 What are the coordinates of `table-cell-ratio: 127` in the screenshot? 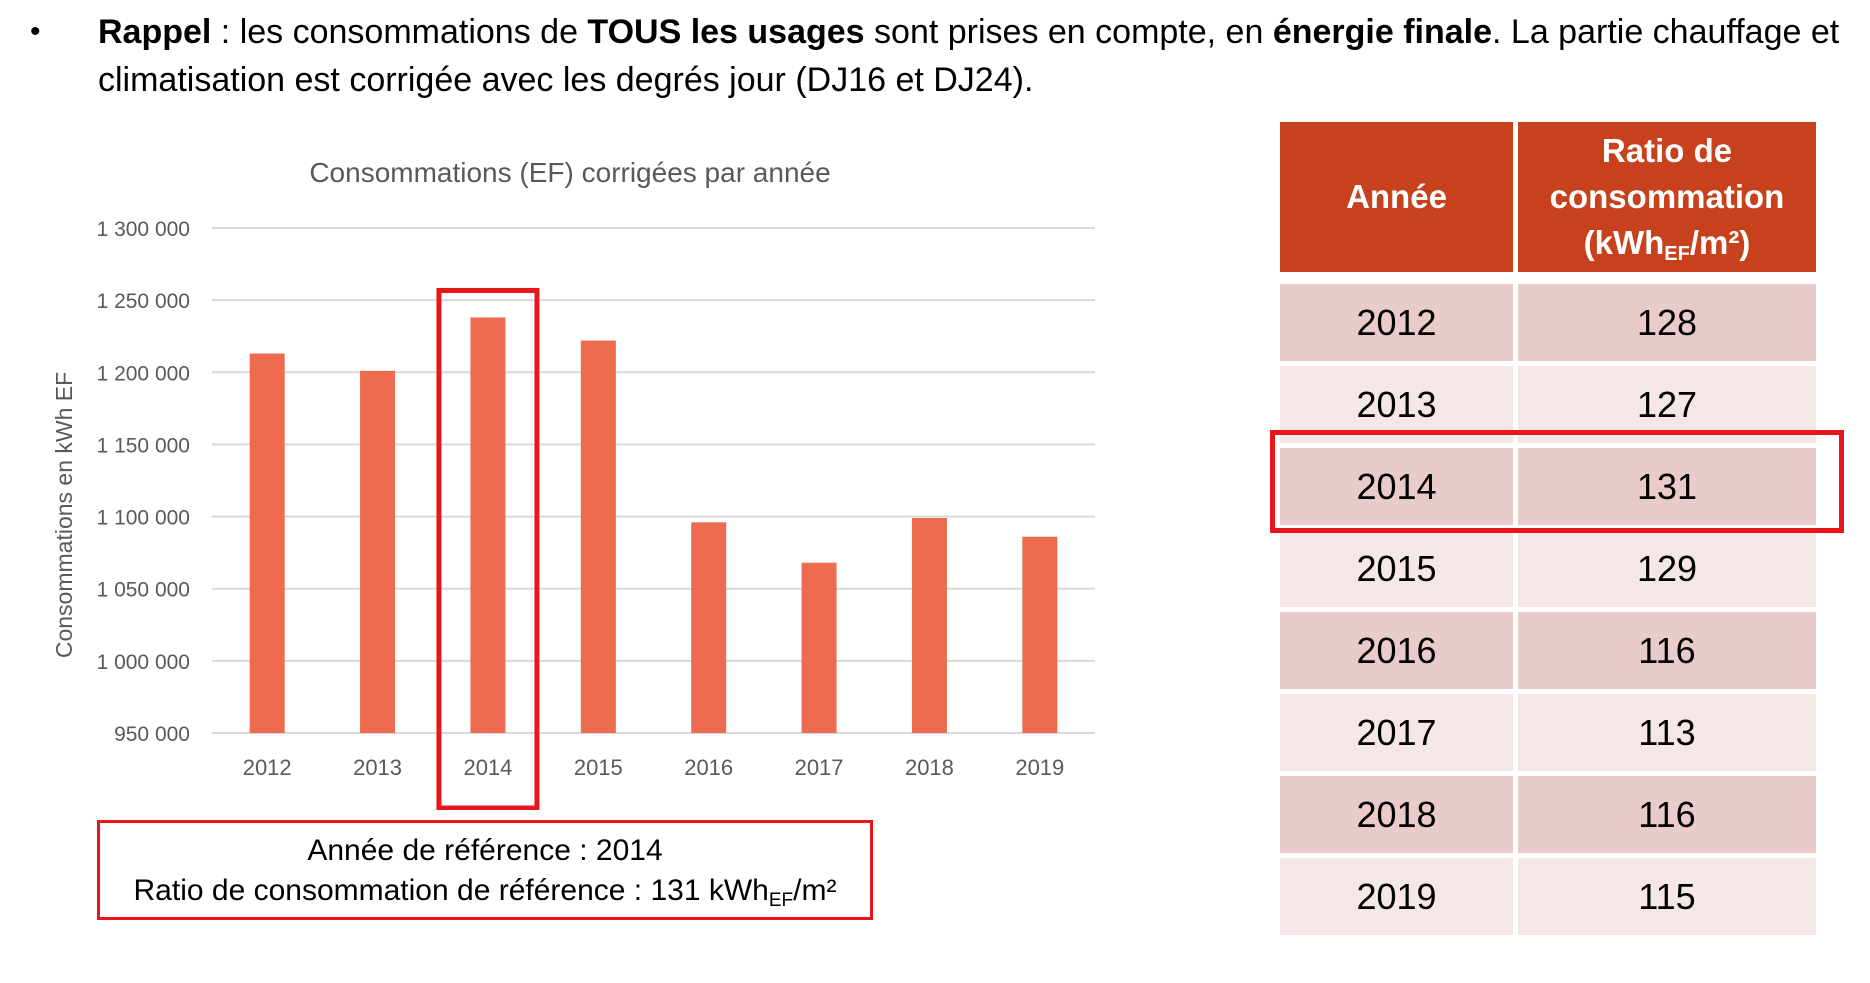 It's located at (1664, 402).